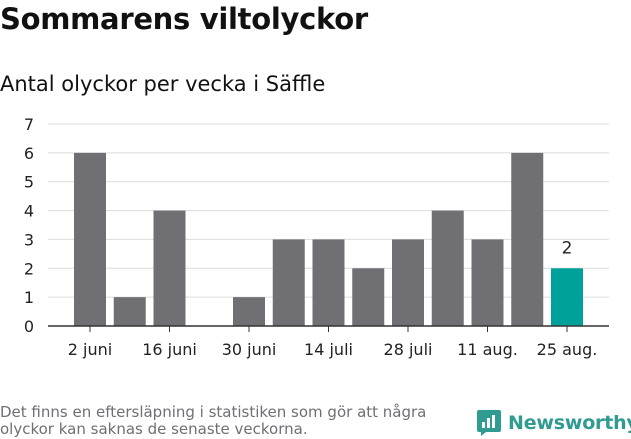 The width and height of the screenshot is (631, 439). I want to click on x-tick-label: 11 aug., so click(487, 349).